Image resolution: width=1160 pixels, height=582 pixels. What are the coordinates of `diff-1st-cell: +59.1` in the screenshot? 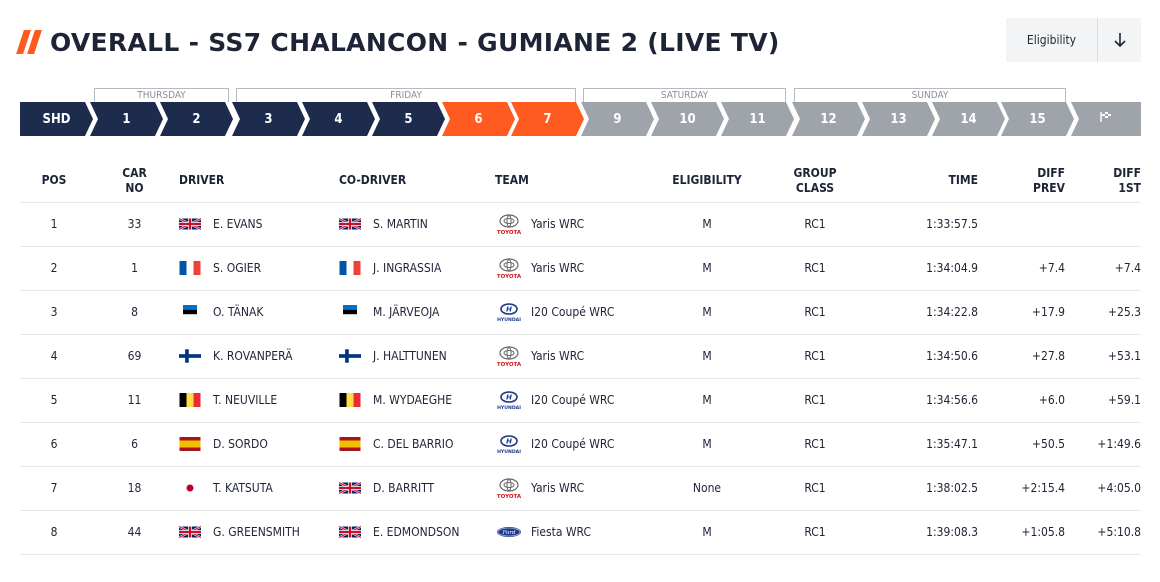 It's located at (1110, 400).